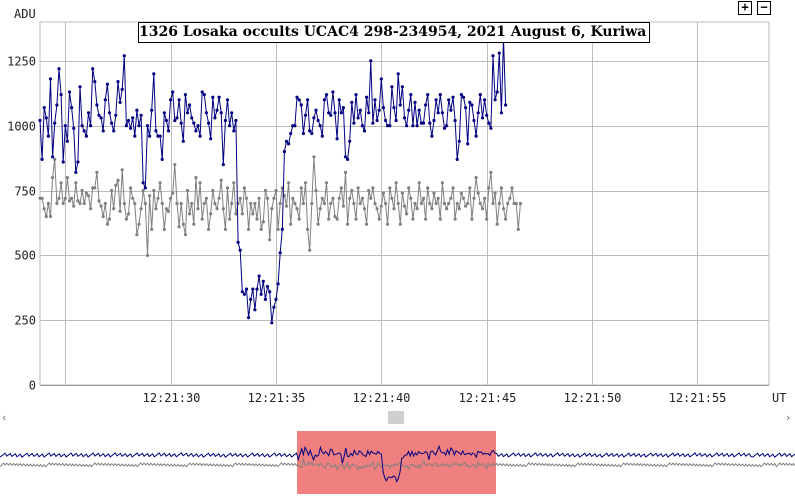 This screenshot has height=499, width=795. Describe the element at coordinates (764, 8) in the screenshot. I see `zoom-out-button: −` at that location.